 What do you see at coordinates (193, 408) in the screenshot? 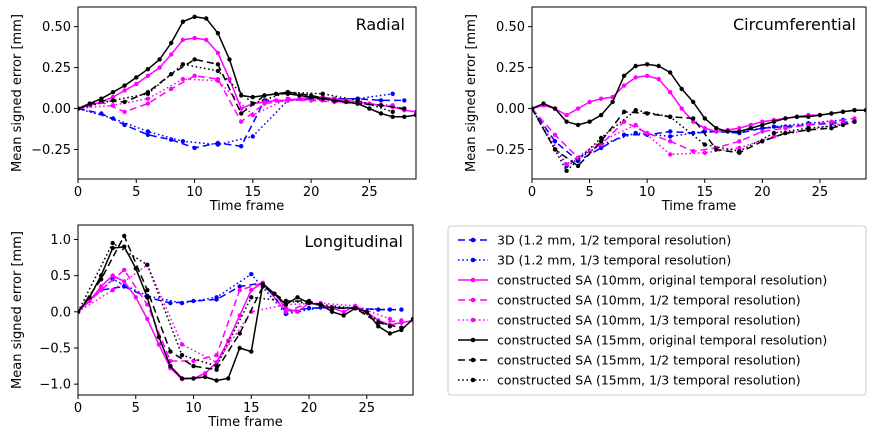
I see `x-tick-label: 10` at bounding box center [193, 408].